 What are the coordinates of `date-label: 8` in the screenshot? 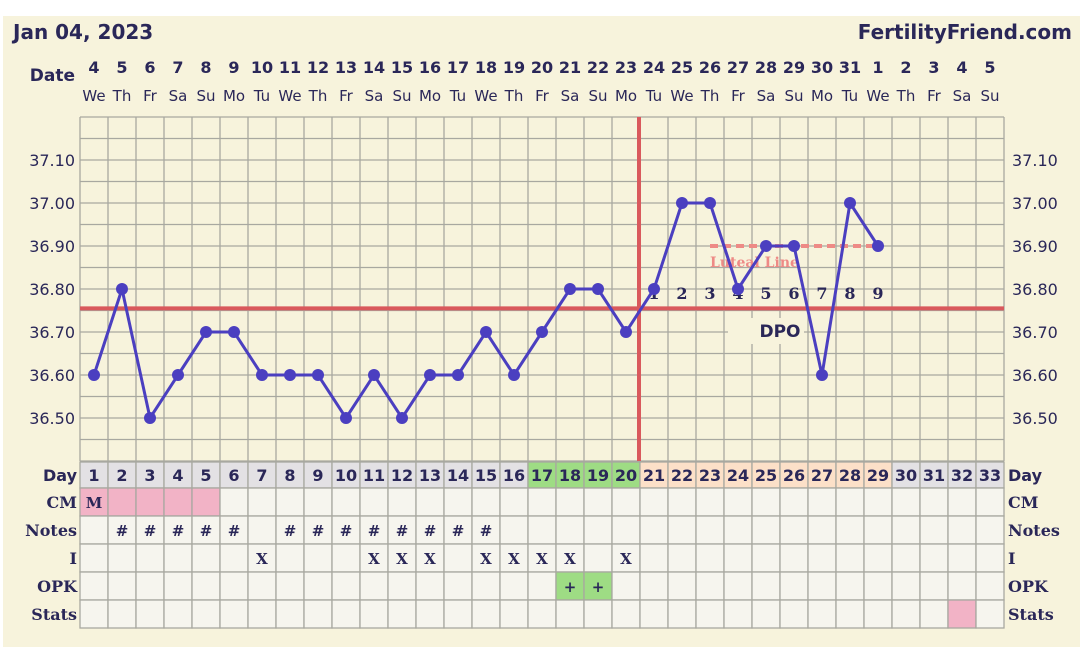 It's located at (205, 67).